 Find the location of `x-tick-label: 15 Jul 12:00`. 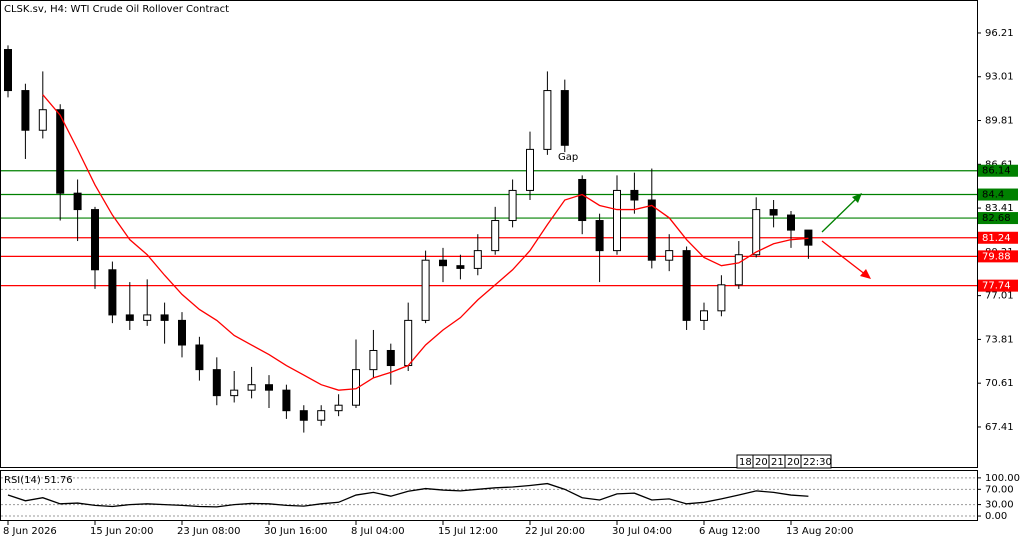

x-tick-label: 15 Jul 12:00 is located at coordinates (468, 531).